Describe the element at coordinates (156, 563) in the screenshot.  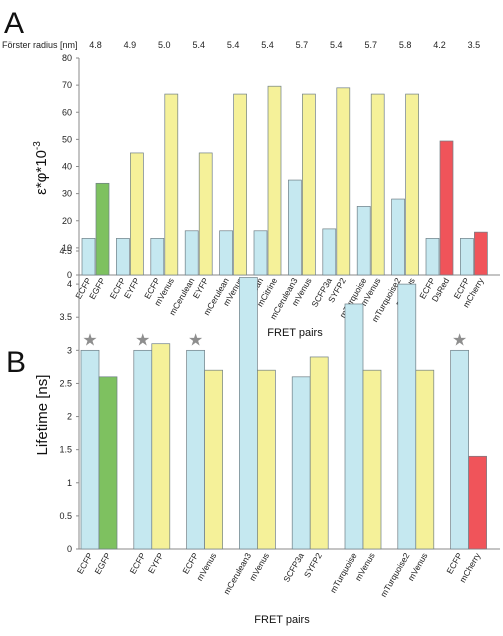
I see `x-category-acceptor-b: EYFP` at that location.